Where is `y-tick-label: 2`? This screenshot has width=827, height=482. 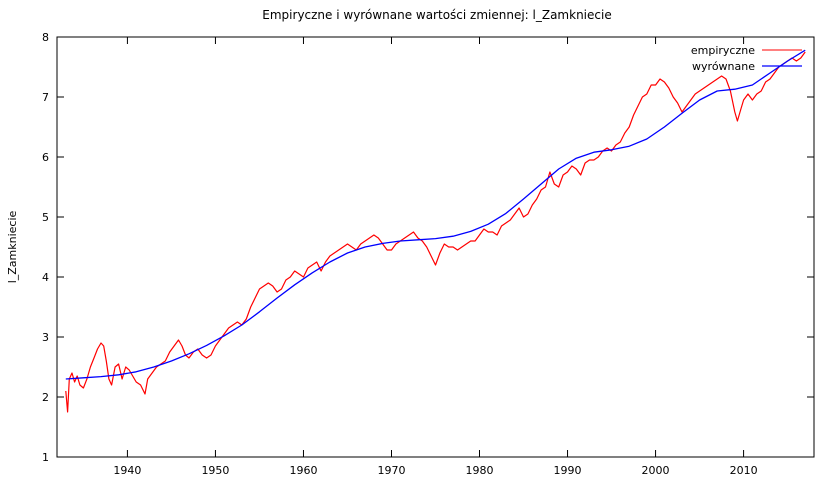
y-tick-label: 2 is located at coordinates (45, 397).